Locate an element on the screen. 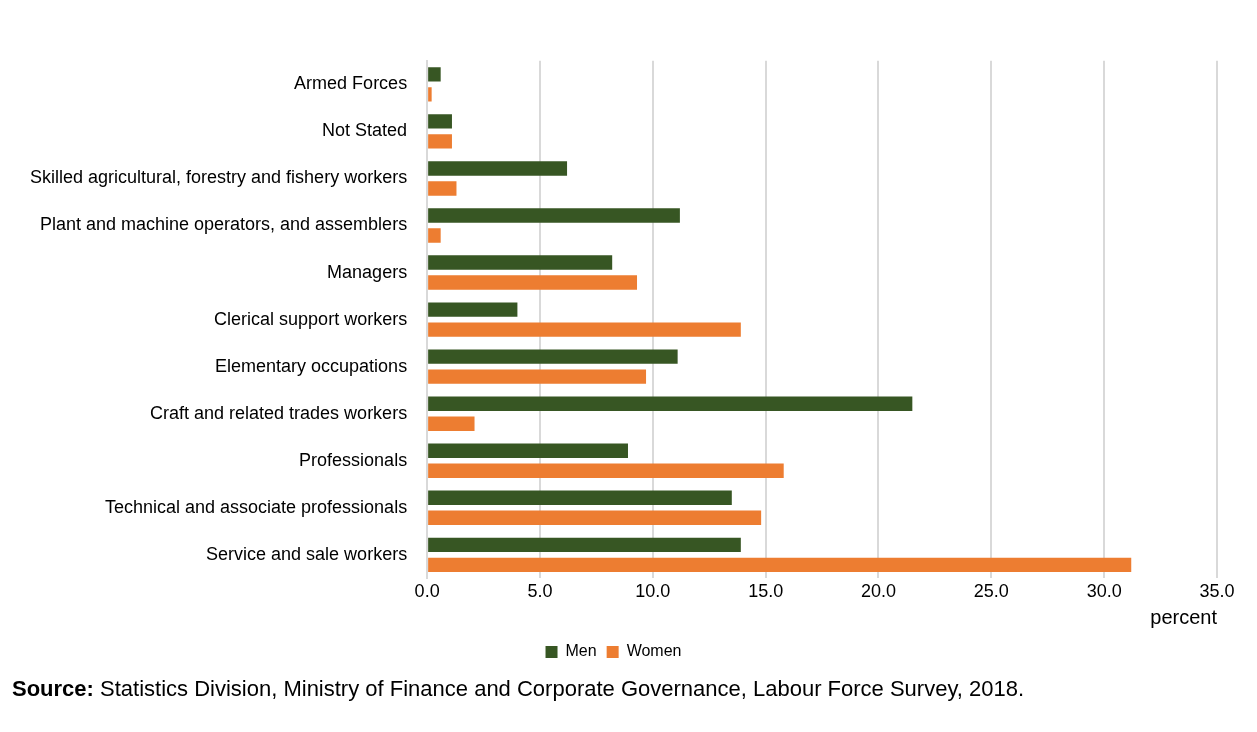 The width and height of the screenshot is (1257, 732). y-tick-label: Professionals is located at coordinates (353, 459).